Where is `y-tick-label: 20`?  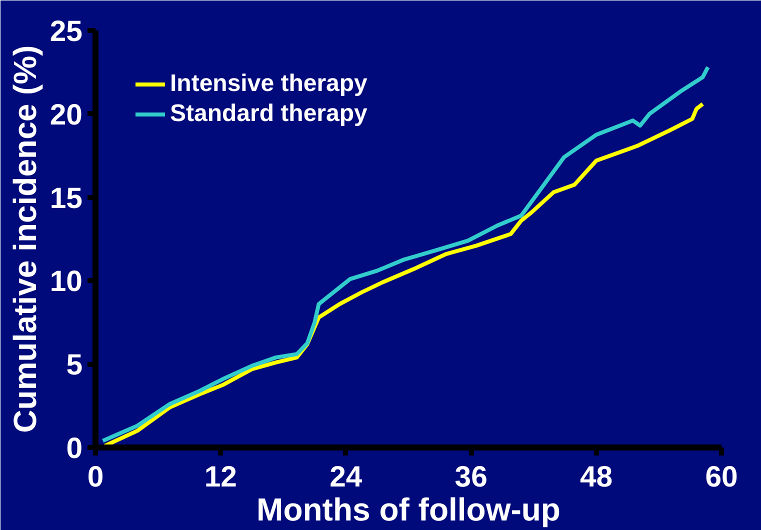 y-tick-label: 20 is located at coordinates (66, 115).